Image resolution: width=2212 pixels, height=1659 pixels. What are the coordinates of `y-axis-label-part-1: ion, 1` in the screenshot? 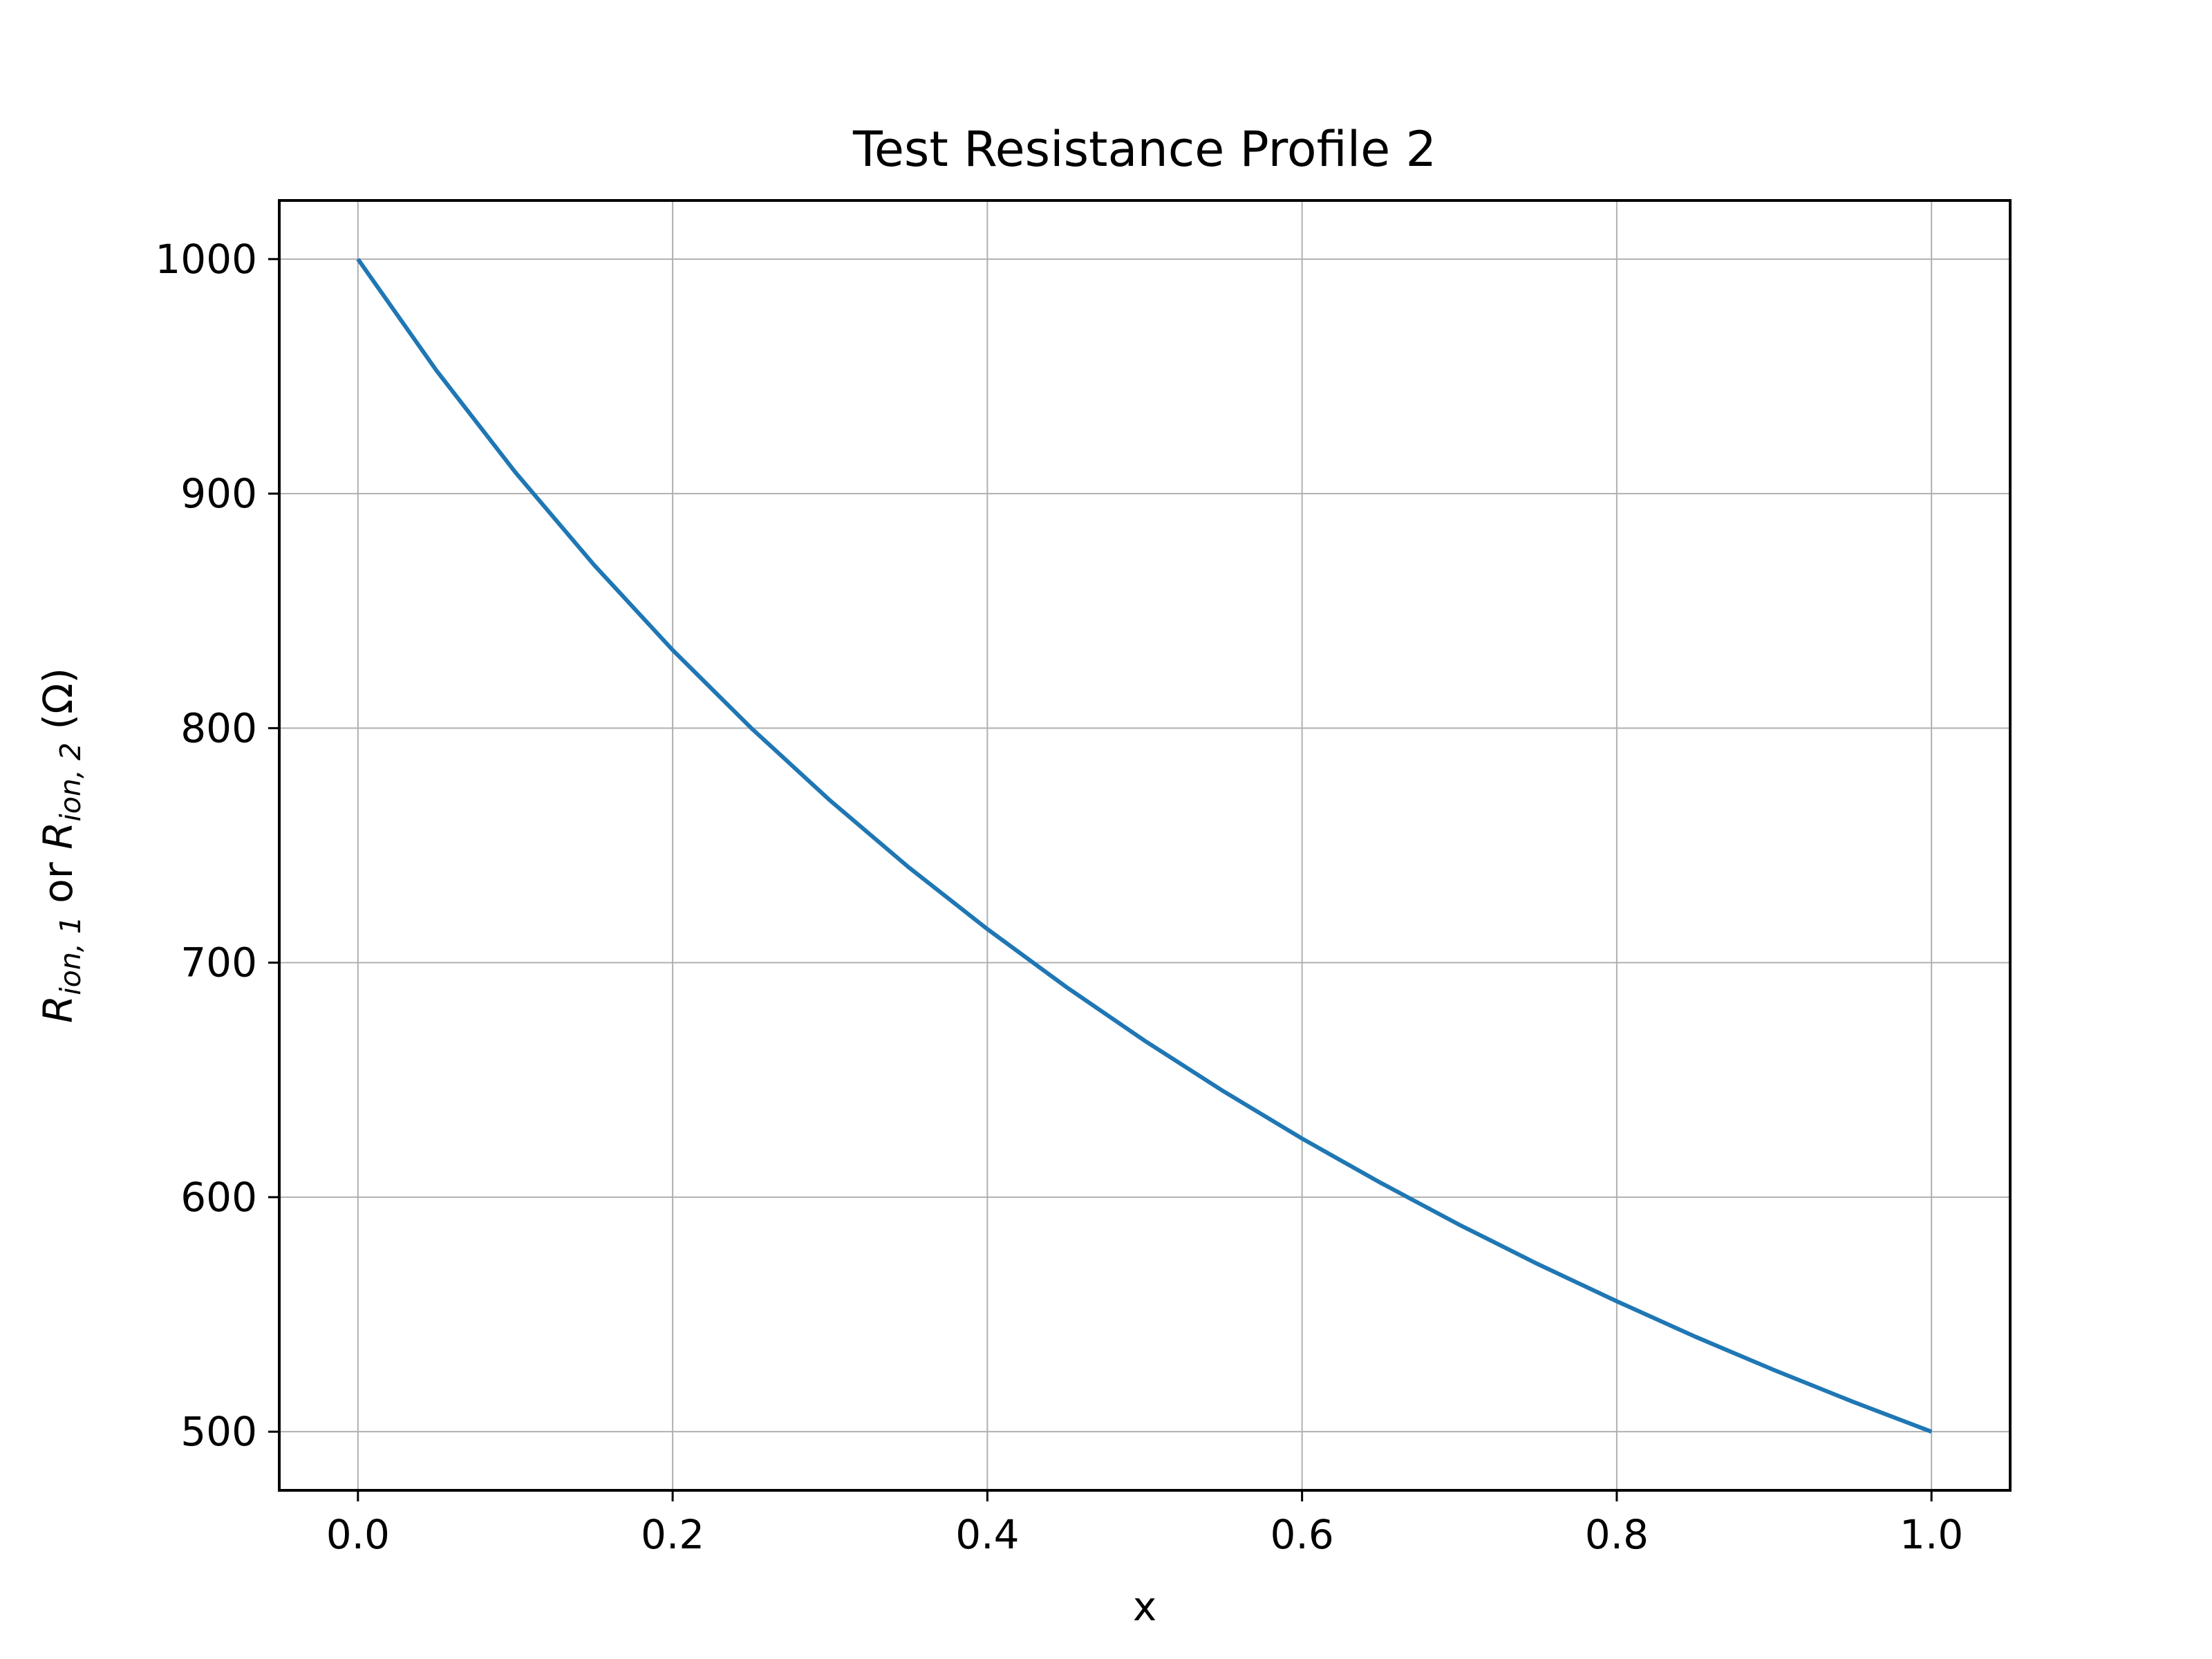 It's located at (70, 955).